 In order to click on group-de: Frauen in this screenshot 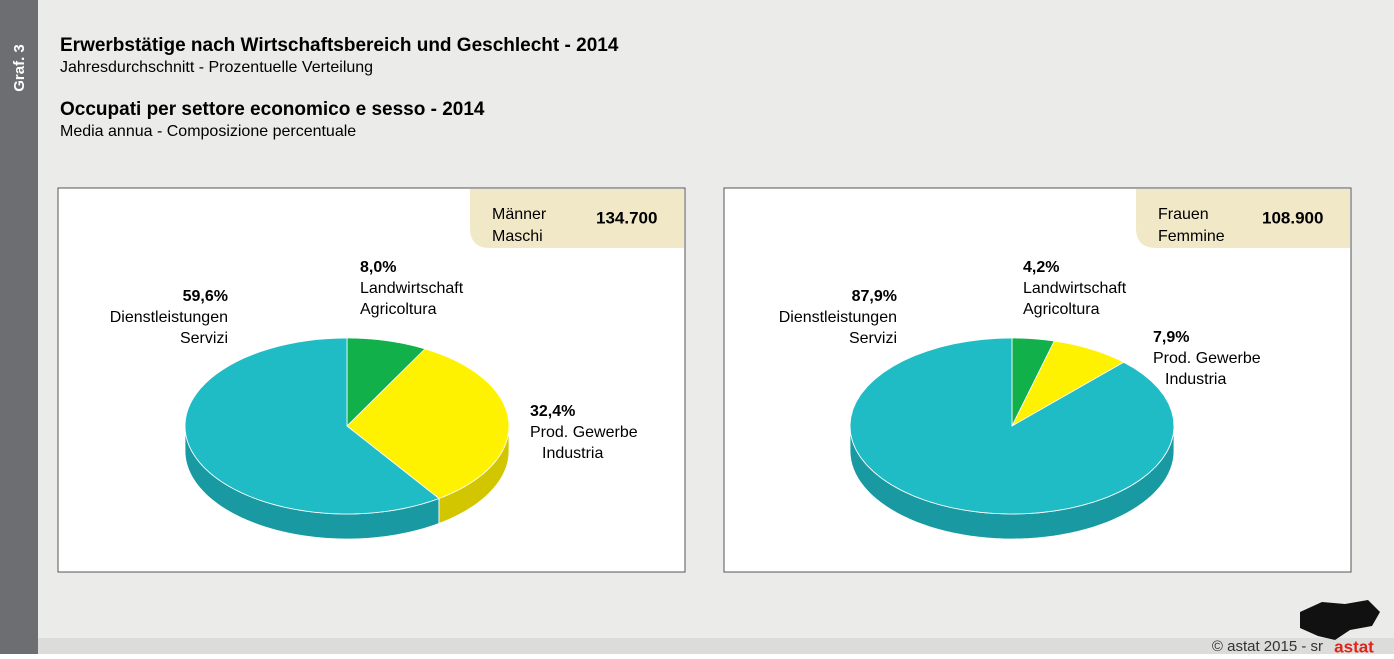, I will do `click(1183, 214)`.